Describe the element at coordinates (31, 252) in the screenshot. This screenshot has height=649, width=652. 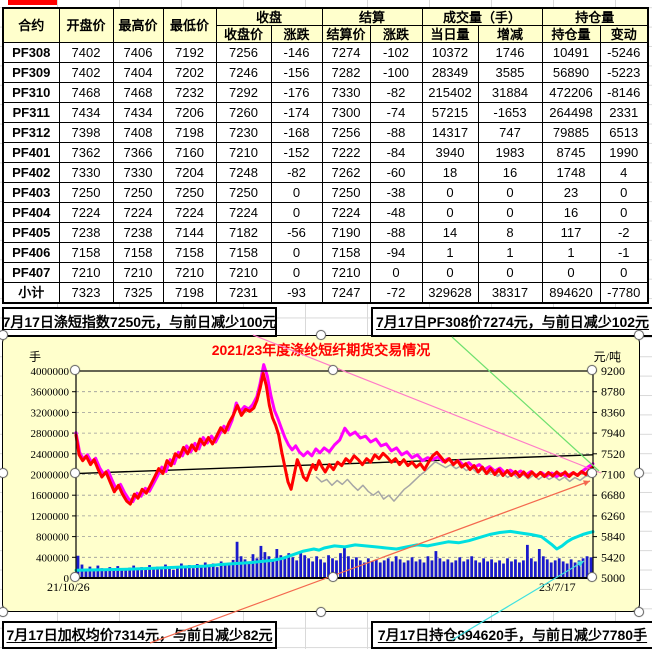
I see `contract-cell: PF406` at that location.